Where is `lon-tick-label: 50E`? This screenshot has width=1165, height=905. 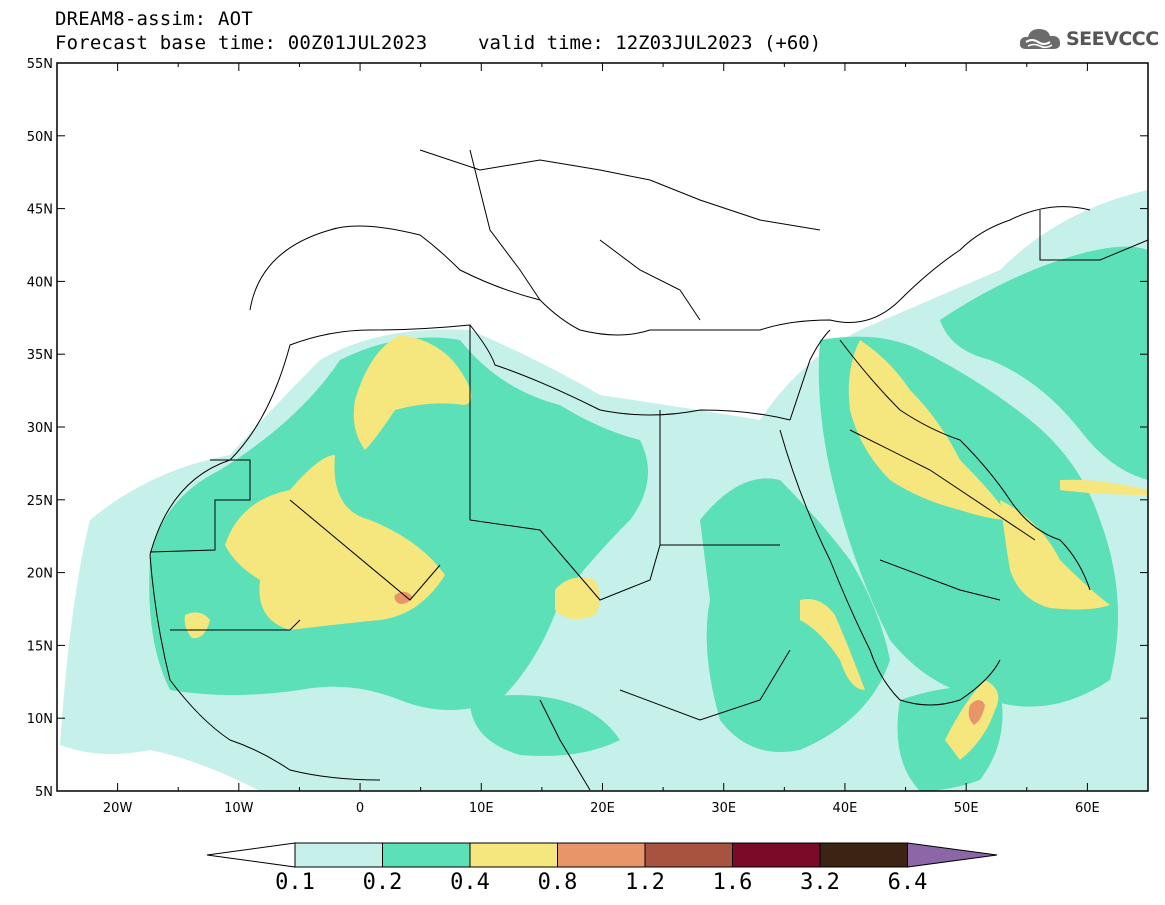 lon-tick-label: 50E is located at coordinates (966, 808).